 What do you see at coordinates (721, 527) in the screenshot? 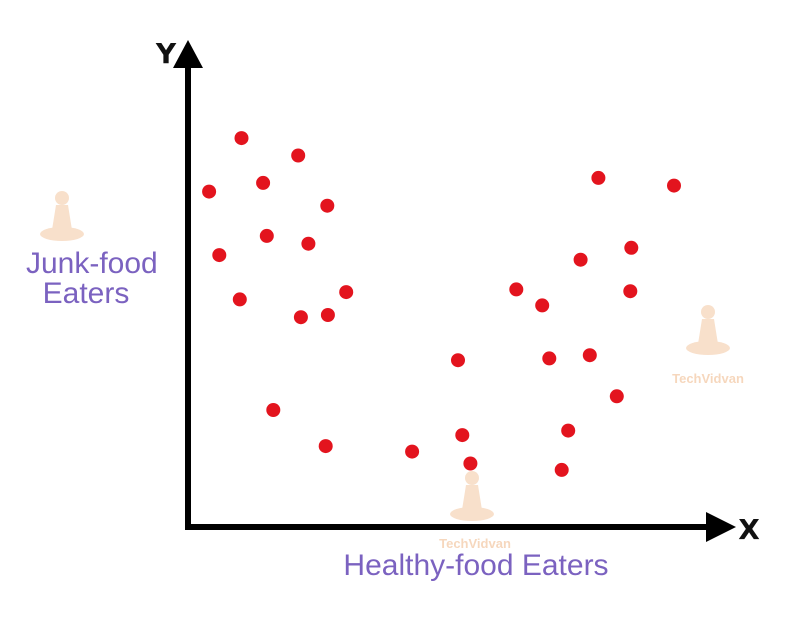
I see `x-axis-arrowhead` at bounding box center [721, 527].